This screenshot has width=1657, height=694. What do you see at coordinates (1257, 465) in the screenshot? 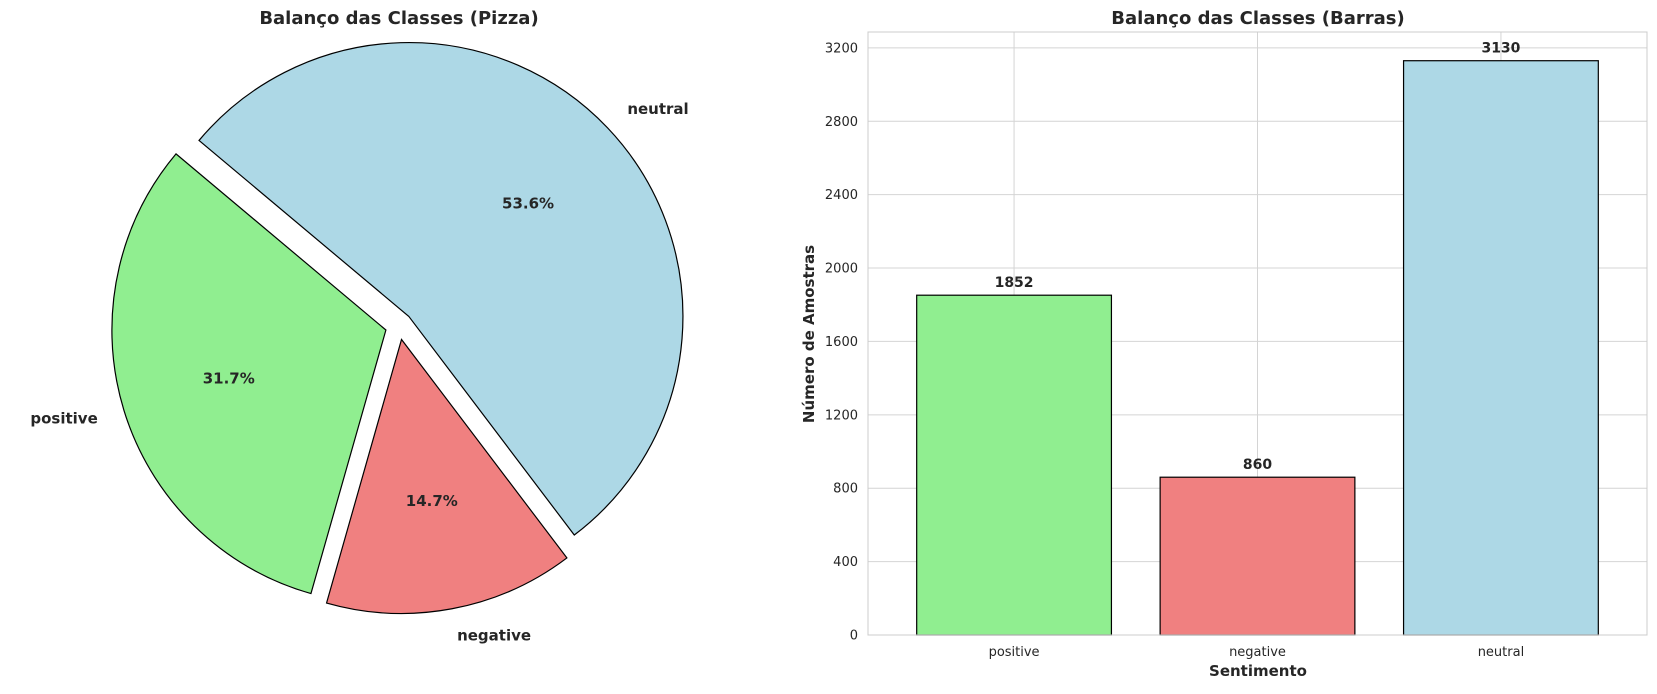
I see `bar-value-label-negative: 860` at bounding box center [1257, 465].